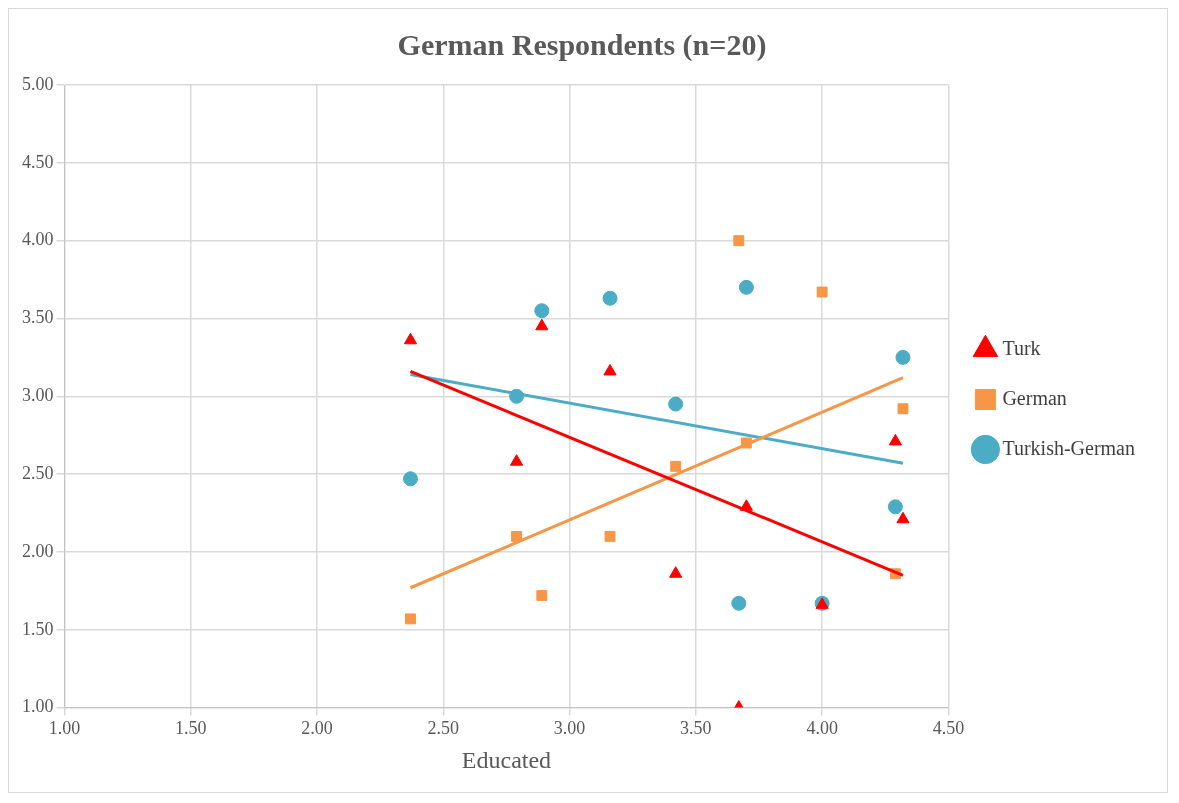 Image resolution: width=1179 pixels, height=803 pixels. What do you see at coordinates (948, 728) in the screenshot?
I see `x-tick-label: 4.50` at bounding box center [948, 728].